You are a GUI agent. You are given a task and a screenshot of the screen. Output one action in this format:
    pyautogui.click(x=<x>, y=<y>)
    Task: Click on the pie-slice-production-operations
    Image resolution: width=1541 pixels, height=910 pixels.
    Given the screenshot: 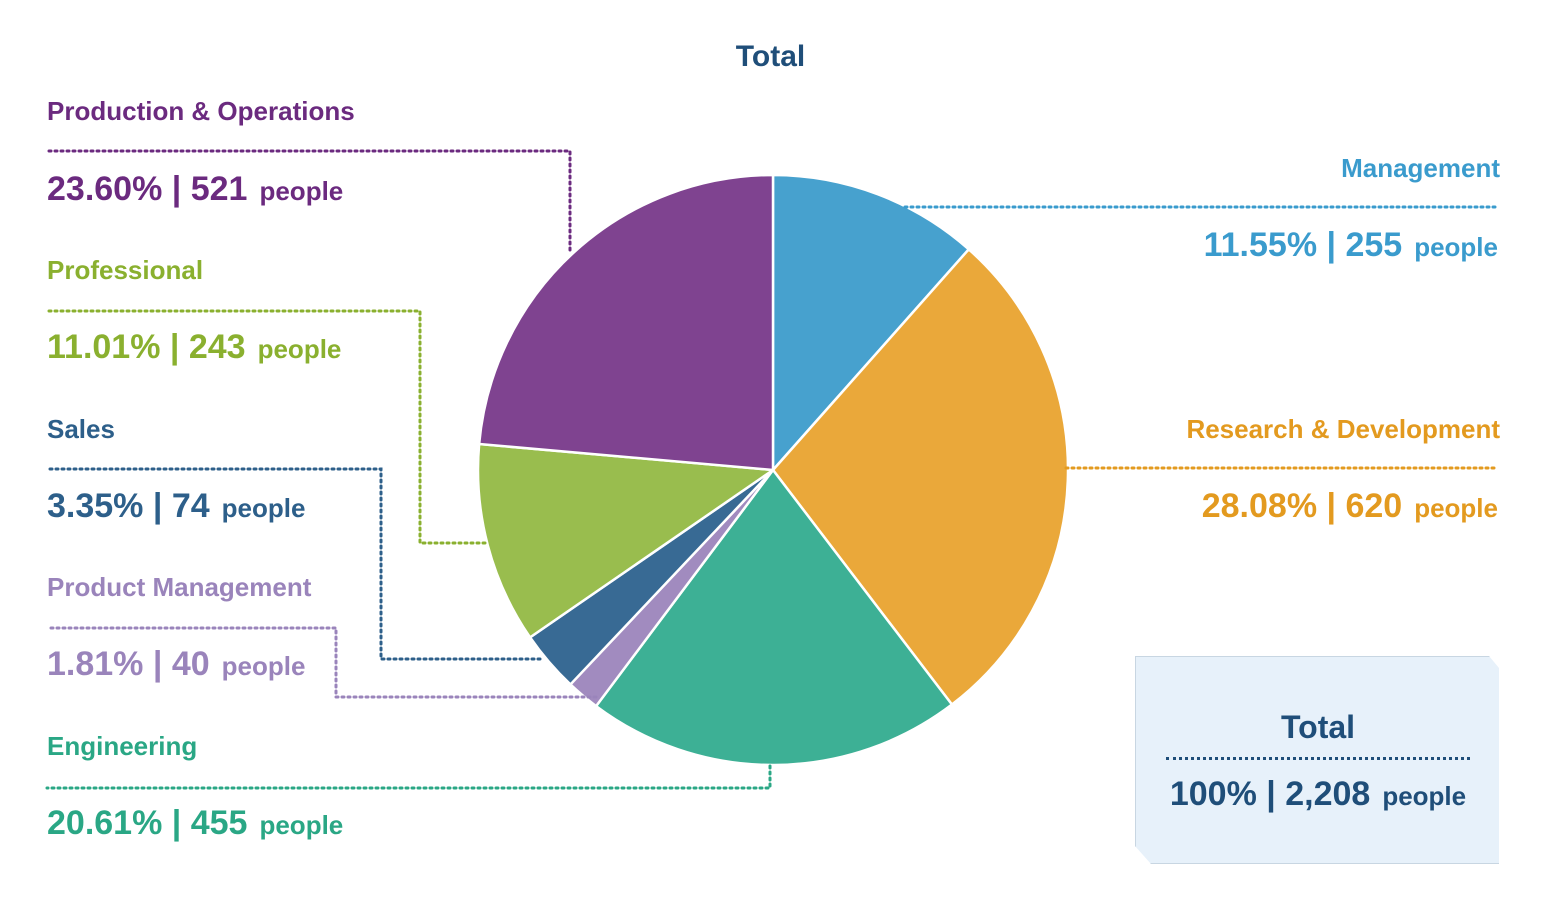 What is the action you would take?
    pyautogui.click(x=626, y=322)
    